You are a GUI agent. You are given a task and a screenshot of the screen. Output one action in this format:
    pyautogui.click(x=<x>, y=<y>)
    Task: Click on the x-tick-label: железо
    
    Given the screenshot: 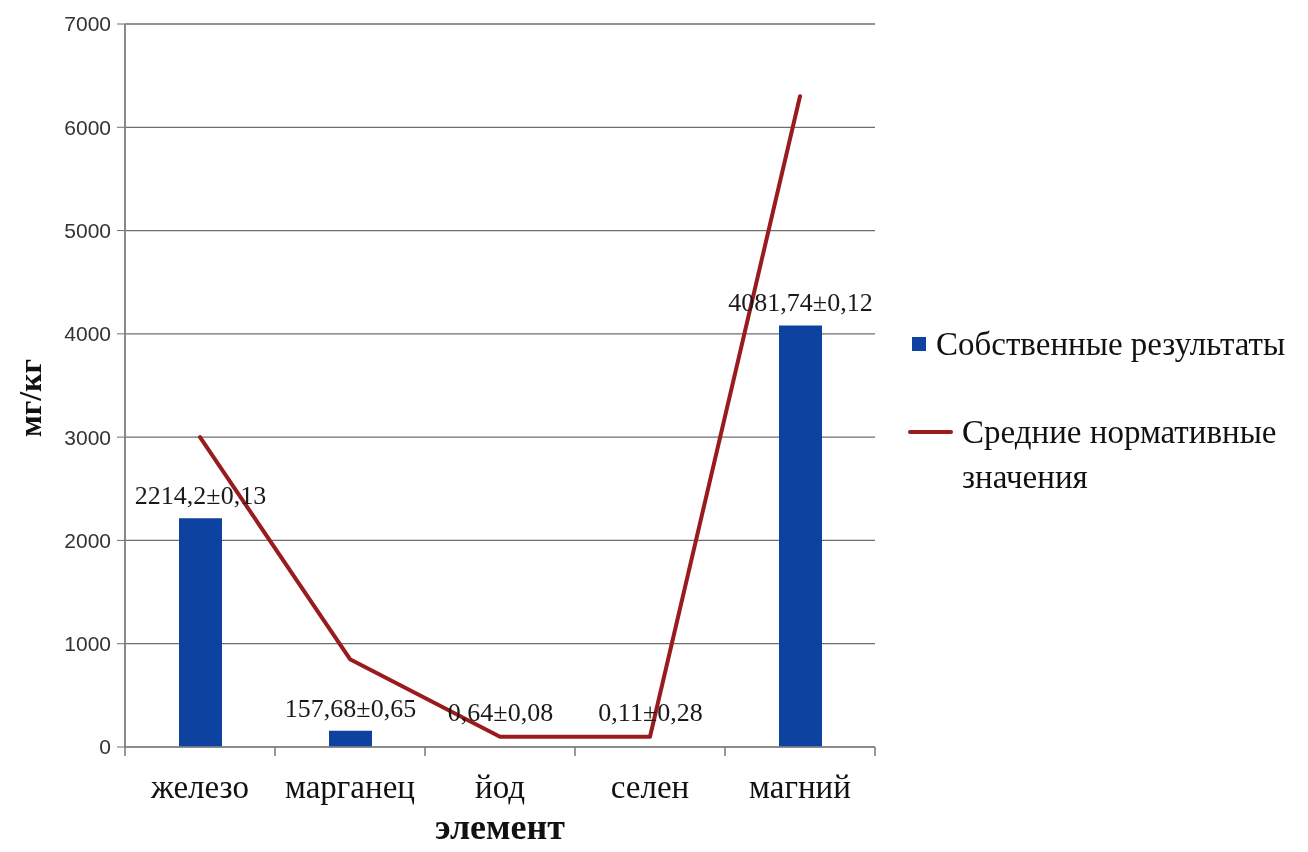 What is the action you would take?
    pyautogui.click(x=199, y=787)
    